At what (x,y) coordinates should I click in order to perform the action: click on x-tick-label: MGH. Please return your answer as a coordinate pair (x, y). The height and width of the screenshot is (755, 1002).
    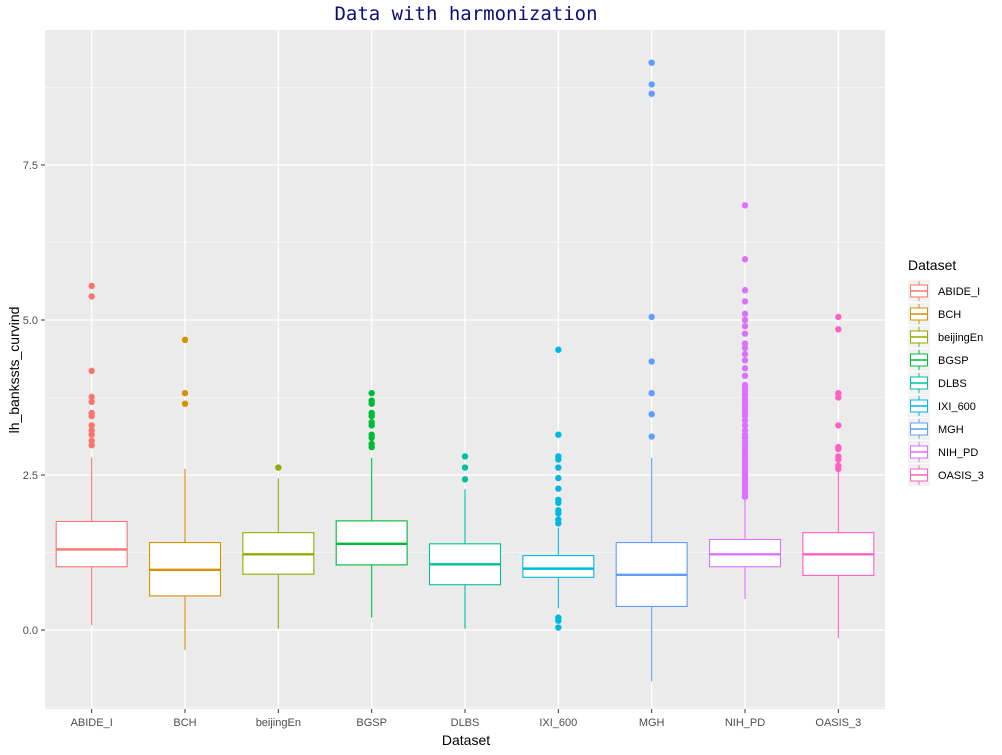
    Looking at the image, I should click on (652, 723).